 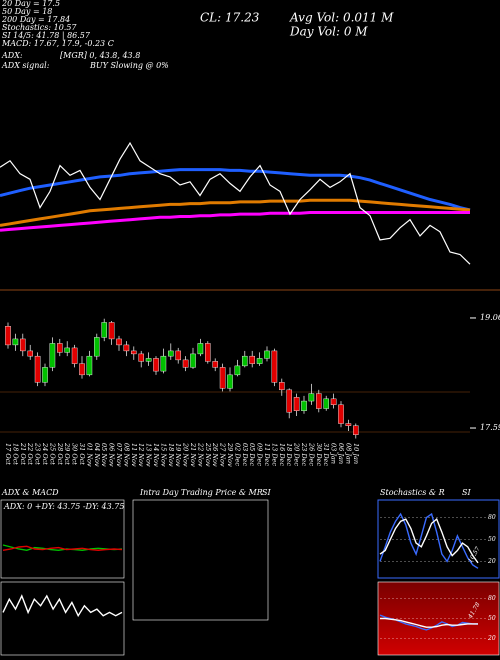 What do you see at coordinates (208, 454) in the screenshot?
I see `x-tick-label: 25 Nov` at bounding box center [208, 454].